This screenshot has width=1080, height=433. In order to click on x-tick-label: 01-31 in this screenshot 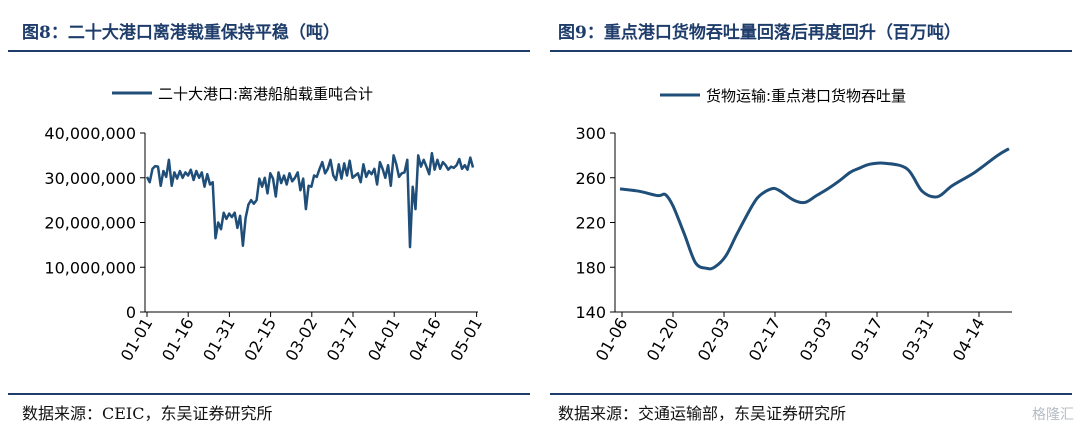, I will do `click(219, 340)`.